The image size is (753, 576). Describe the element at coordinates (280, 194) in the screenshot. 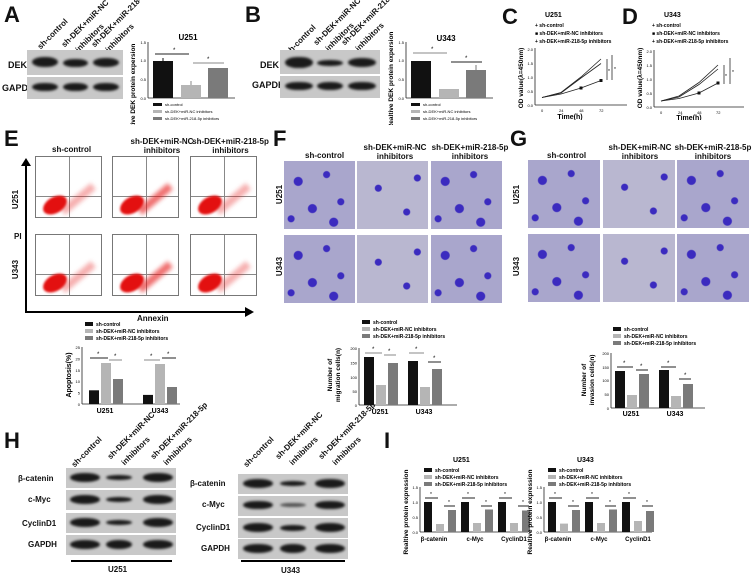

I see `row-label: U251` at that location.